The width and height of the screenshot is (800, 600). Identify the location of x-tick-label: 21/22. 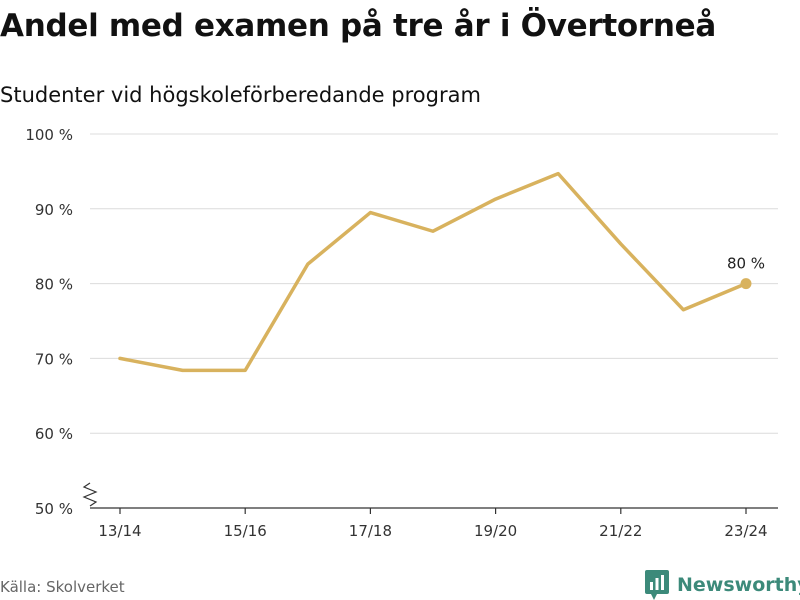
(620, 531).